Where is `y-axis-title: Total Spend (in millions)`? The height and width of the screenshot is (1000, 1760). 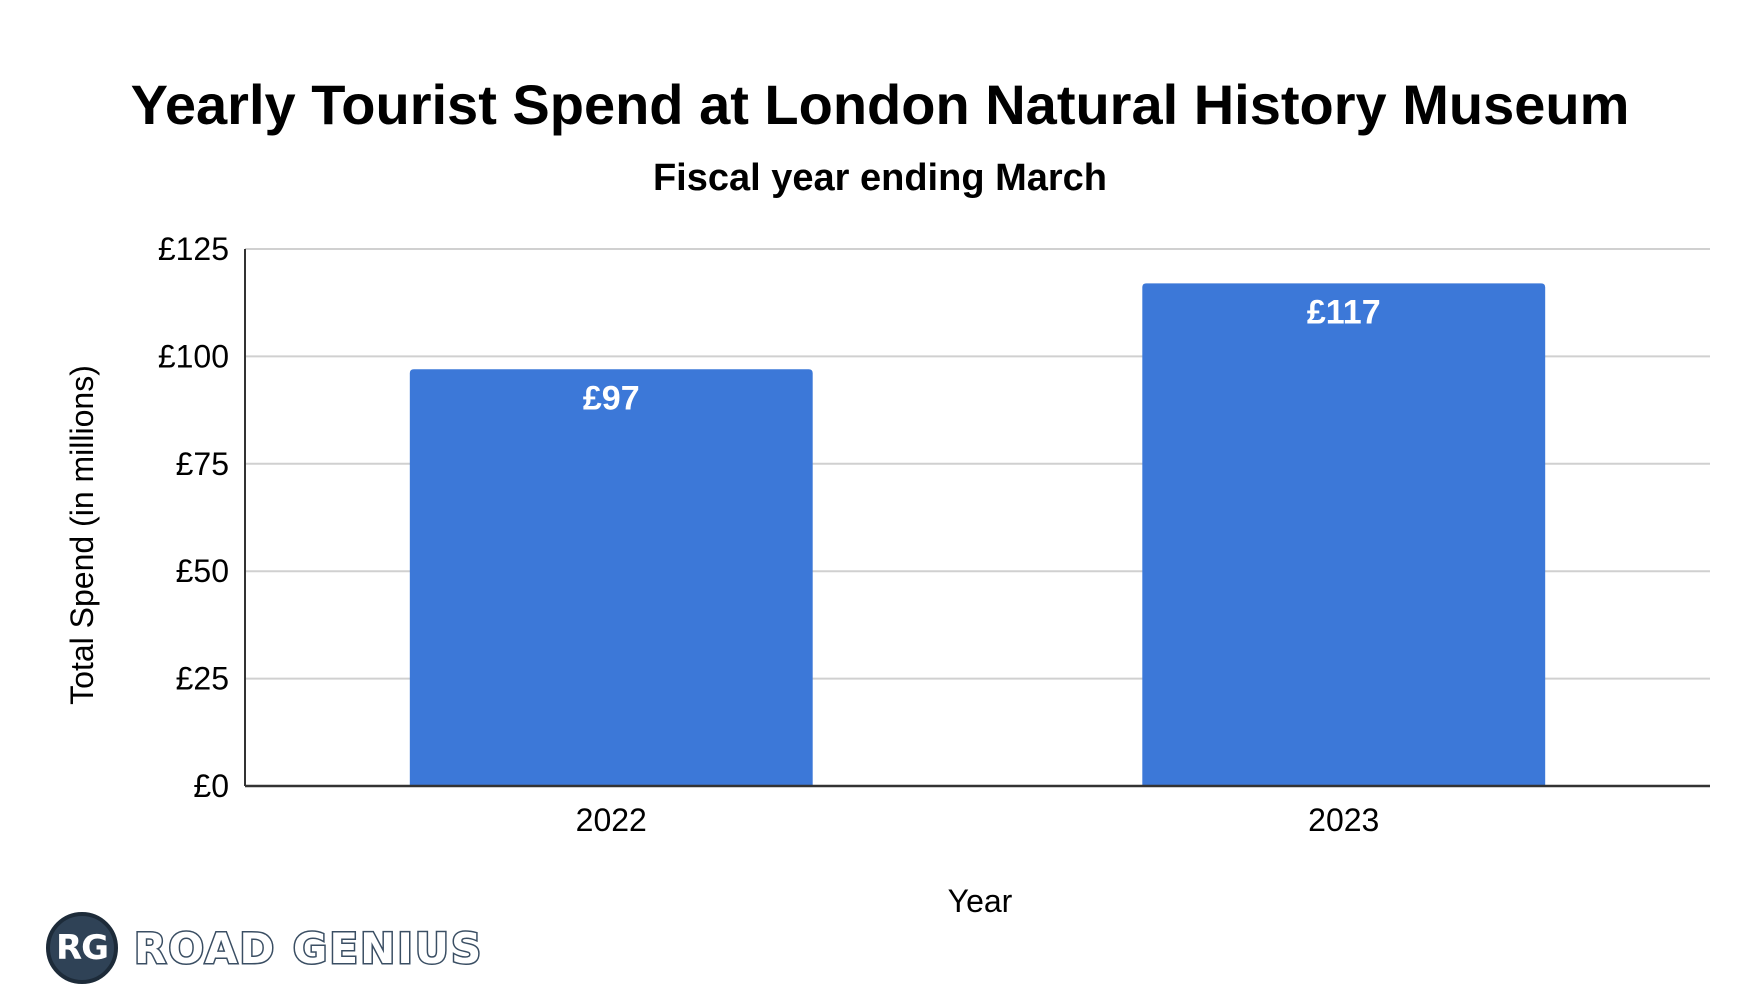 y-axis-title: Total Spend (in millions) is located at coordinates (82, 535).